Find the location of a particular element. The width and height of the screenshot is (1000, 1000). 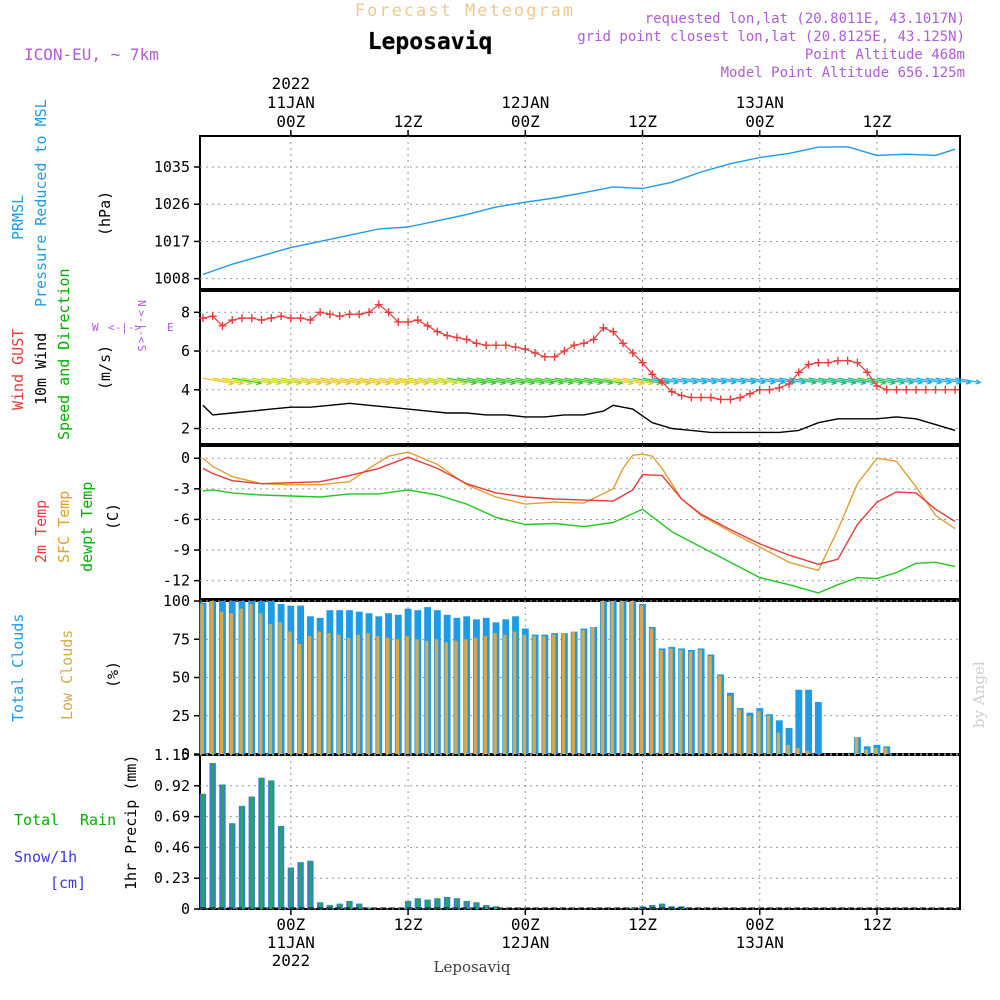

pressure-tick-label: 1017 is located at coordinates (172, 241).